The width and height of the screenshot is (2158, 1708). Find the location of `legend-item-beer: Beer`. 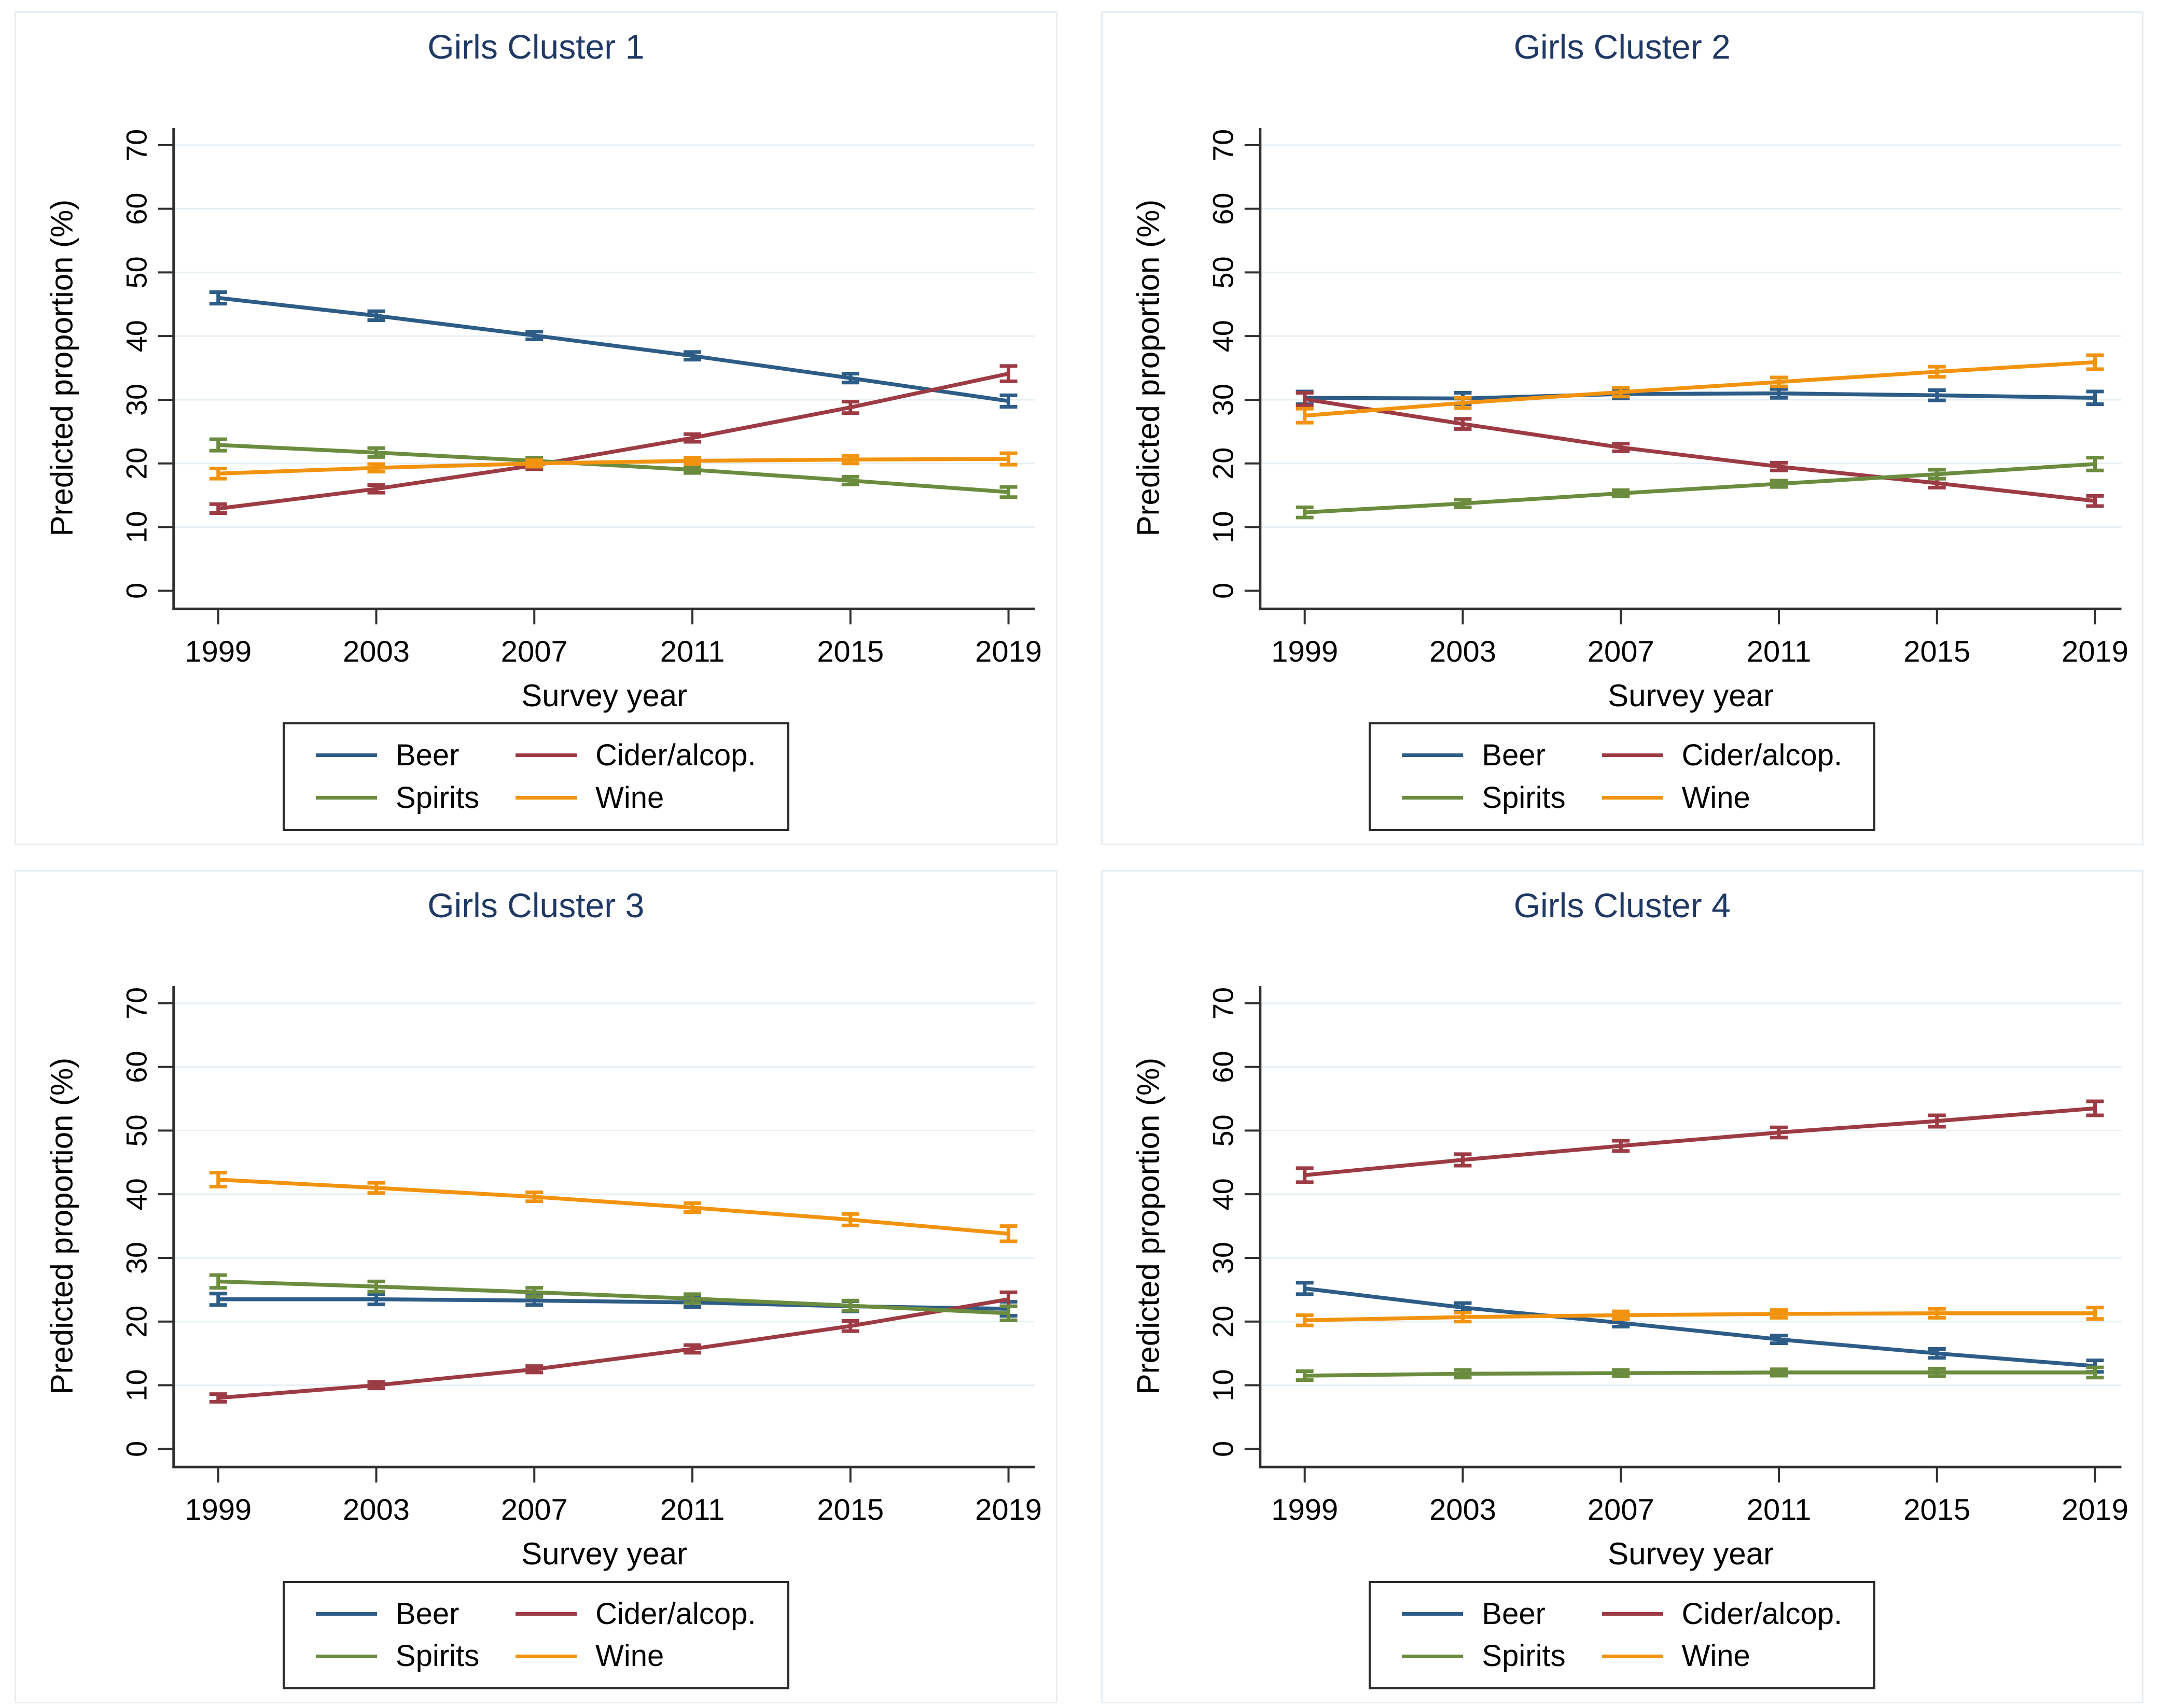

legend-item-beer: Beer is located at coordinates (397, 1614).